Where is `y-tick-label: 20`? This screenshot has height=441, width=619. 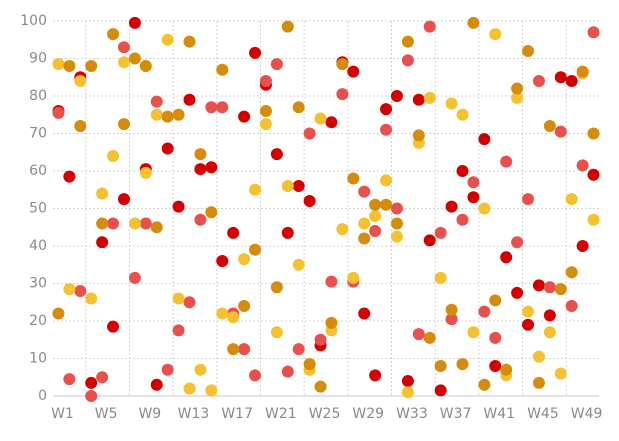
y-tick-label: 20 is located at coordinates (38, 321).